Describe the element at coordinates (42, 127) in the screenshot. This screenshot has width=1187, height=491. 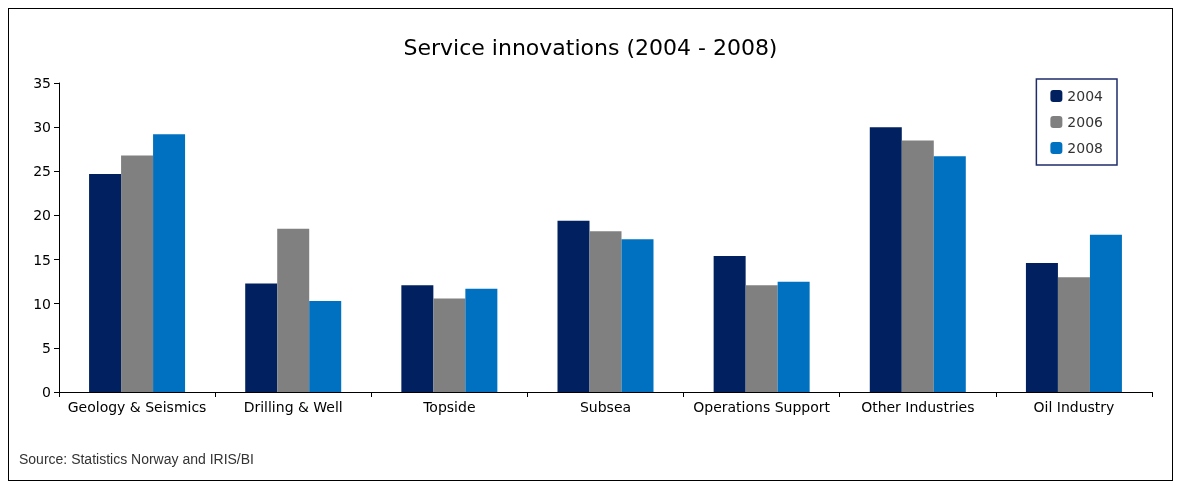
I see `y-tick-label: 30` at that location.